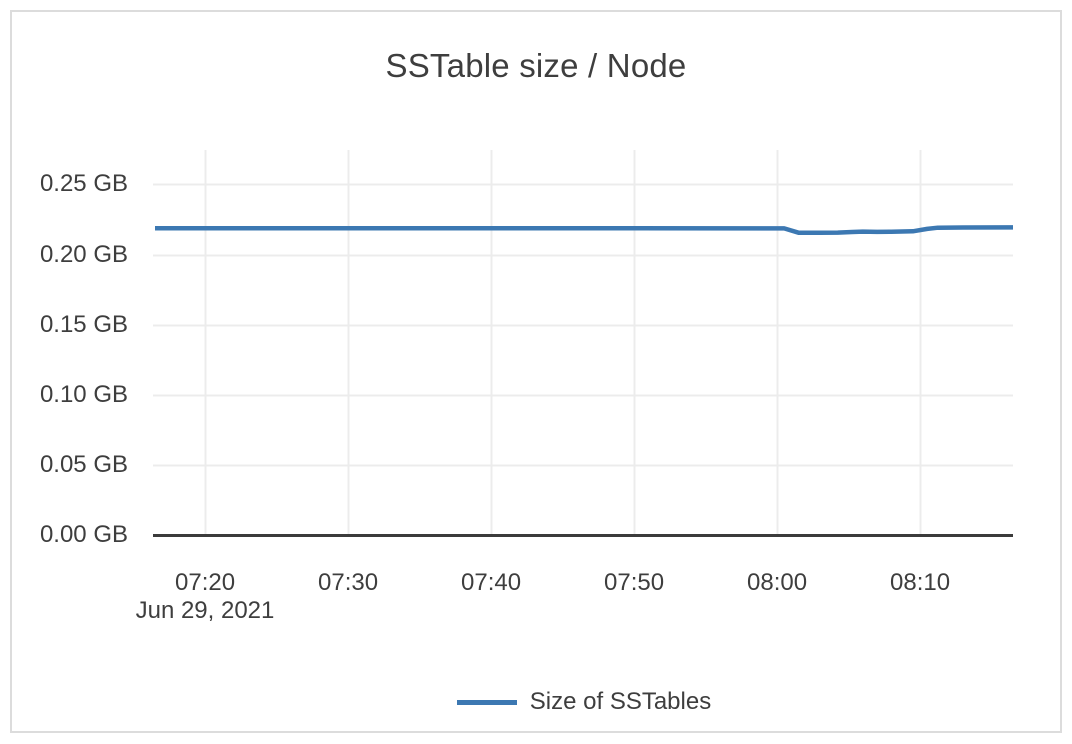  What do you see at coordinates (83, 464) in the screenshot?
I see `y-tick-label: 0.05 GB` at bounding box center [83, 464].